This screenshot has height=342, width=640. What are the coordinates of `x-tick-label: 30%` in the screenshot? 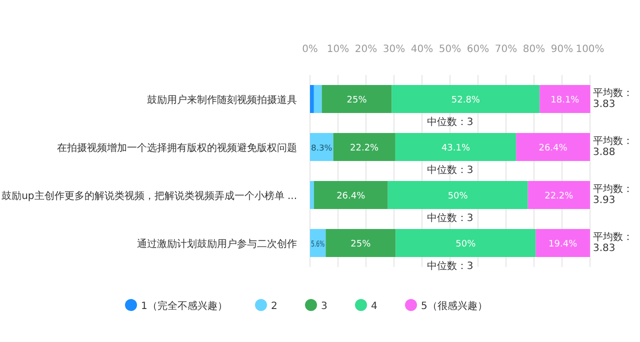 It's located at (394, 49).